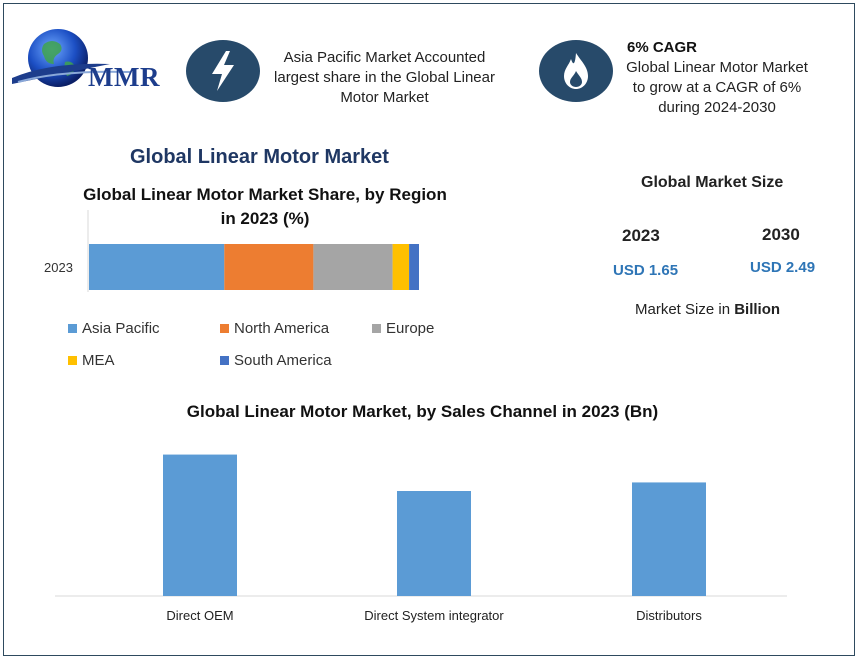 The width and height of the screenshot is (860, 661). I want to click on year-2023: 2023, so click(641, 235).